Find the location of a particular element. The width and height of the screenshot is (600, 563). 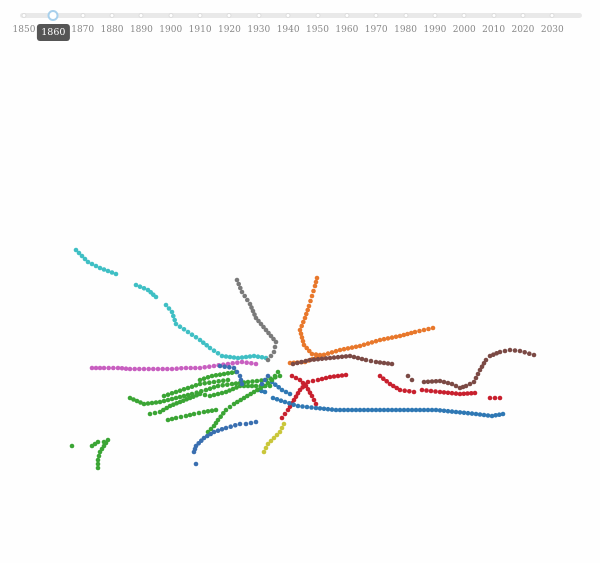

timeline-tick-2030 is located at coordinates (552, 15).